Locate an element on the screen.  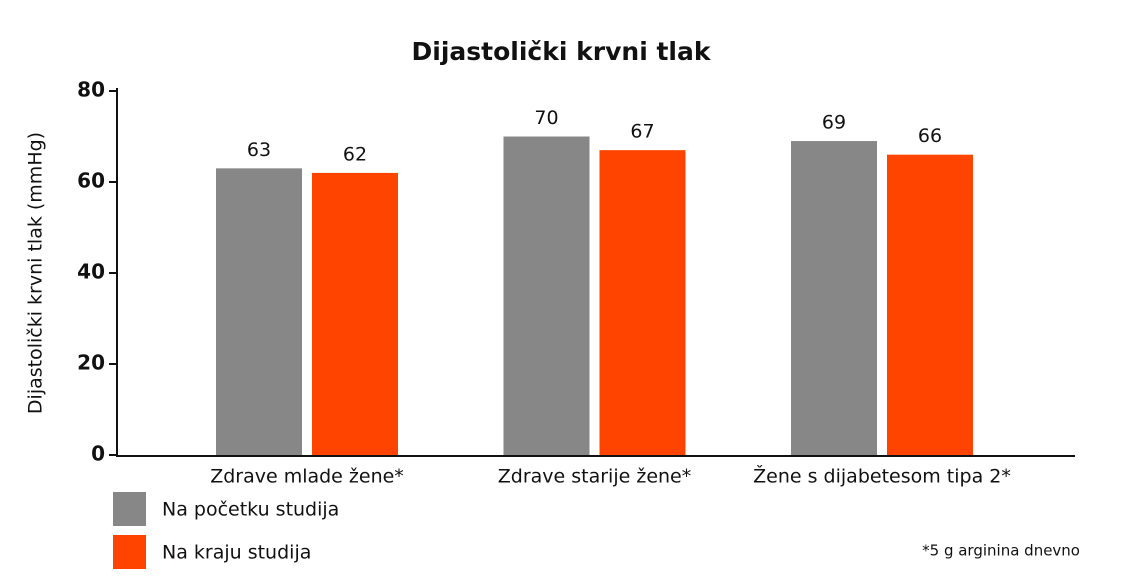
value-label: 66 is located at coordinates (930, 136).